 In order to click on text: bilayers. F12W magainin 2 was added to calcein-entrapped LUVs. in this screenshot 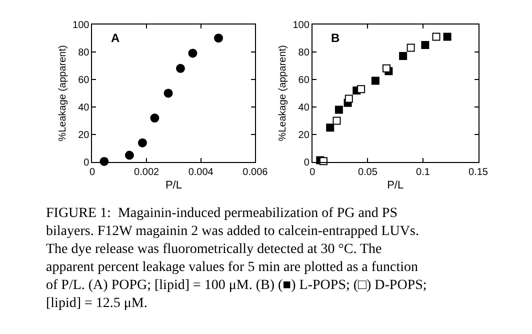, I will do `click(232, 231)`.